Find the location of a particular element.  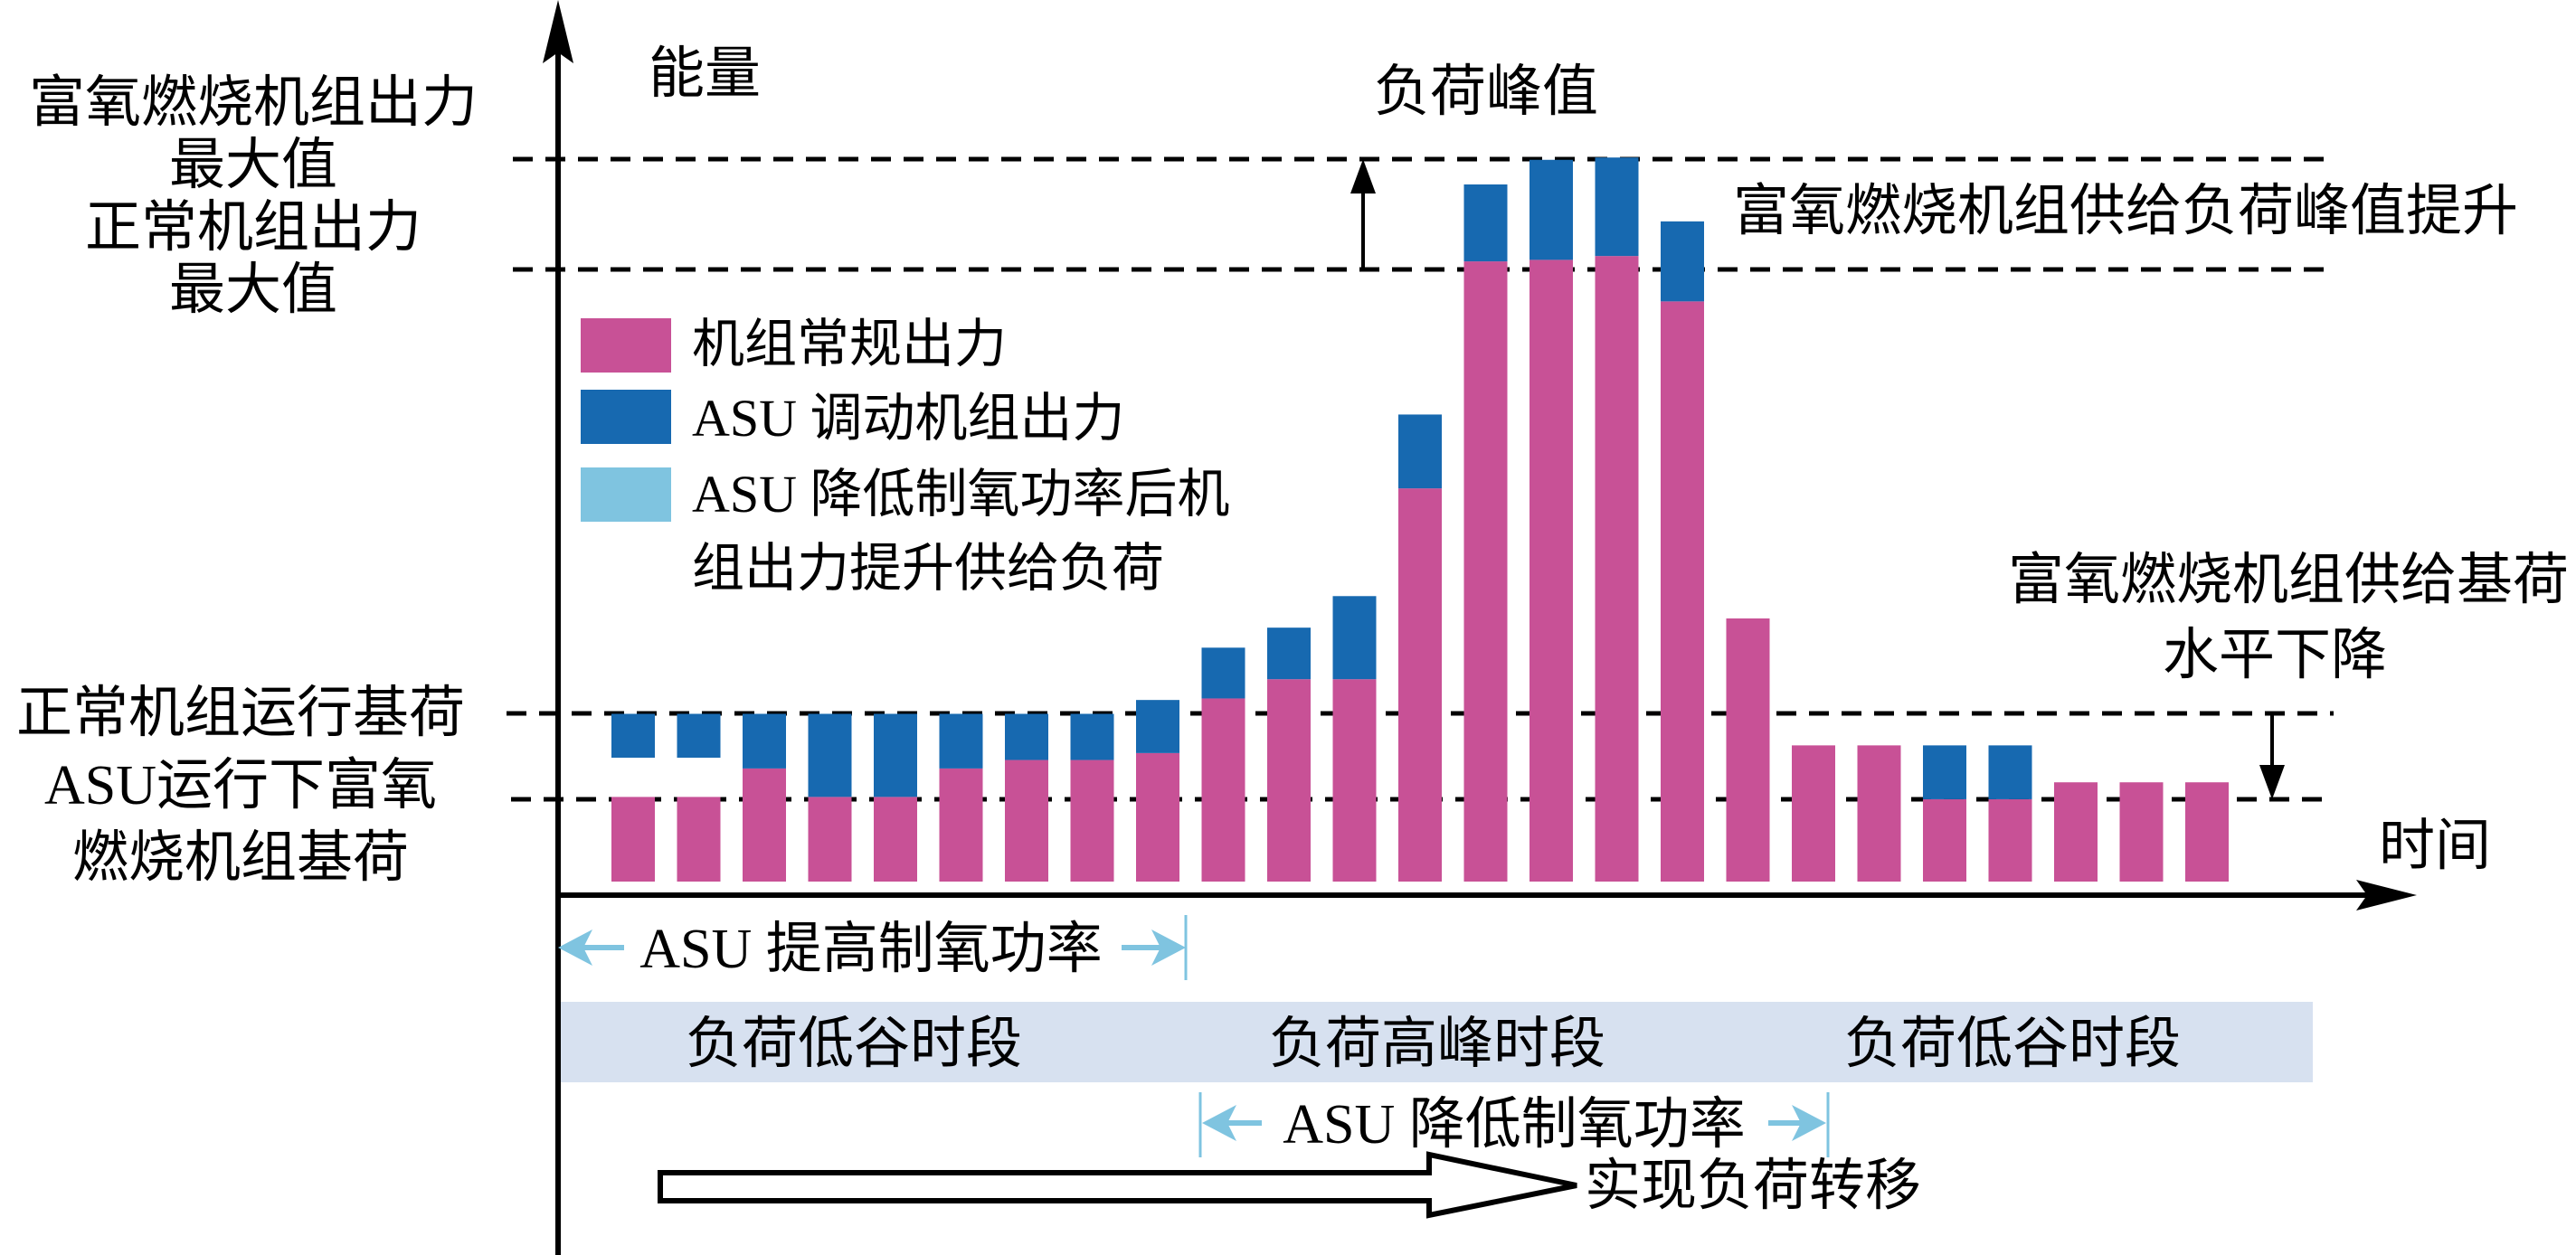

peak-label: 负荷峰值 is located at coordinates (1486, 92).